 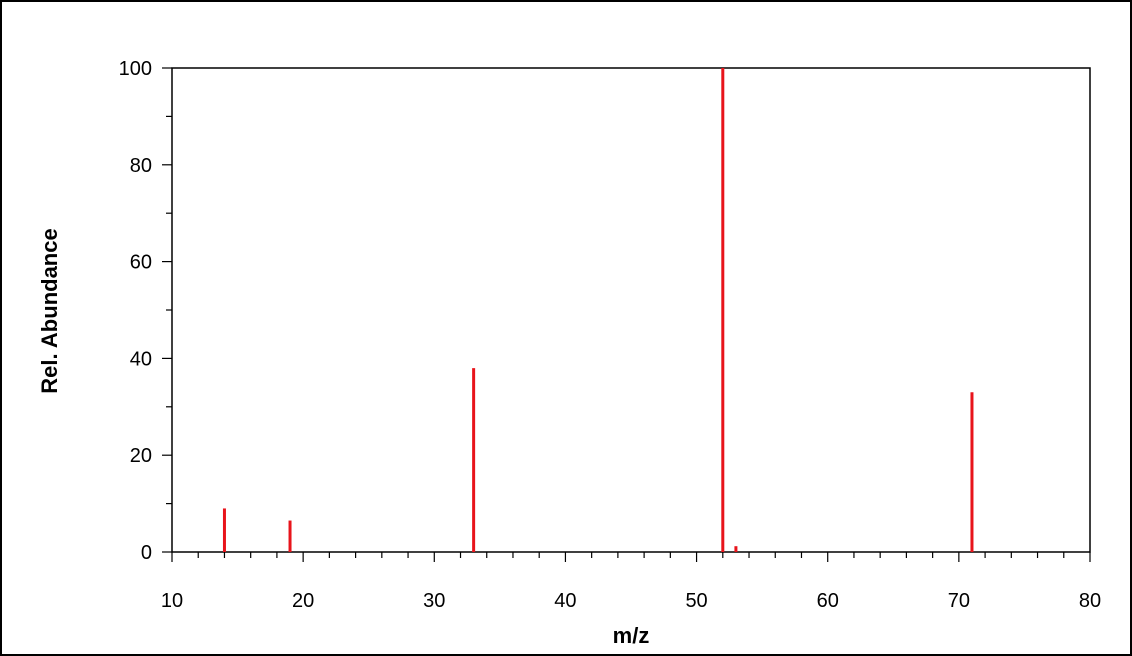 What do you see at coordinates (135, 69) in the screenshot?
I see `y-tick-label: 100` at bounding box center [135, 69].